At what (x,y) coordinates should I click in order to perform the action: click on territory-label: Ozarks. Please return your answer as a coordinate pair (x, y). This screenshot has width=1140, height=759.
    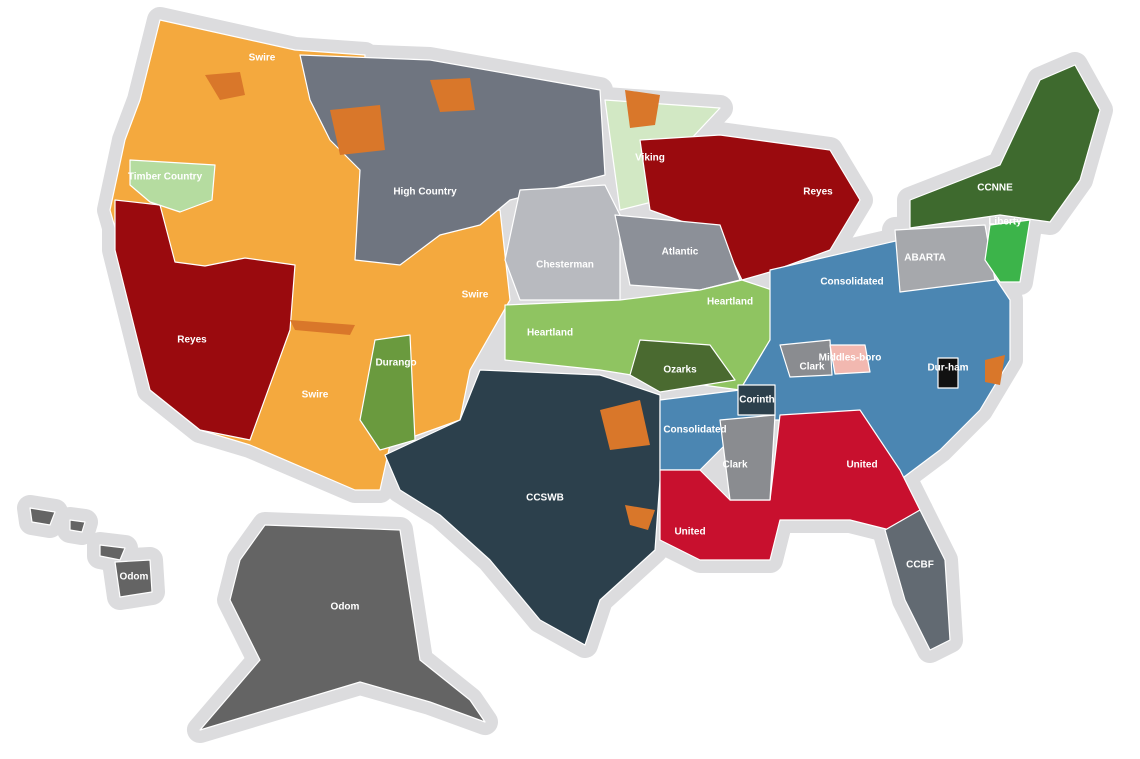
    Looking at the image, I should click on (680, 370).